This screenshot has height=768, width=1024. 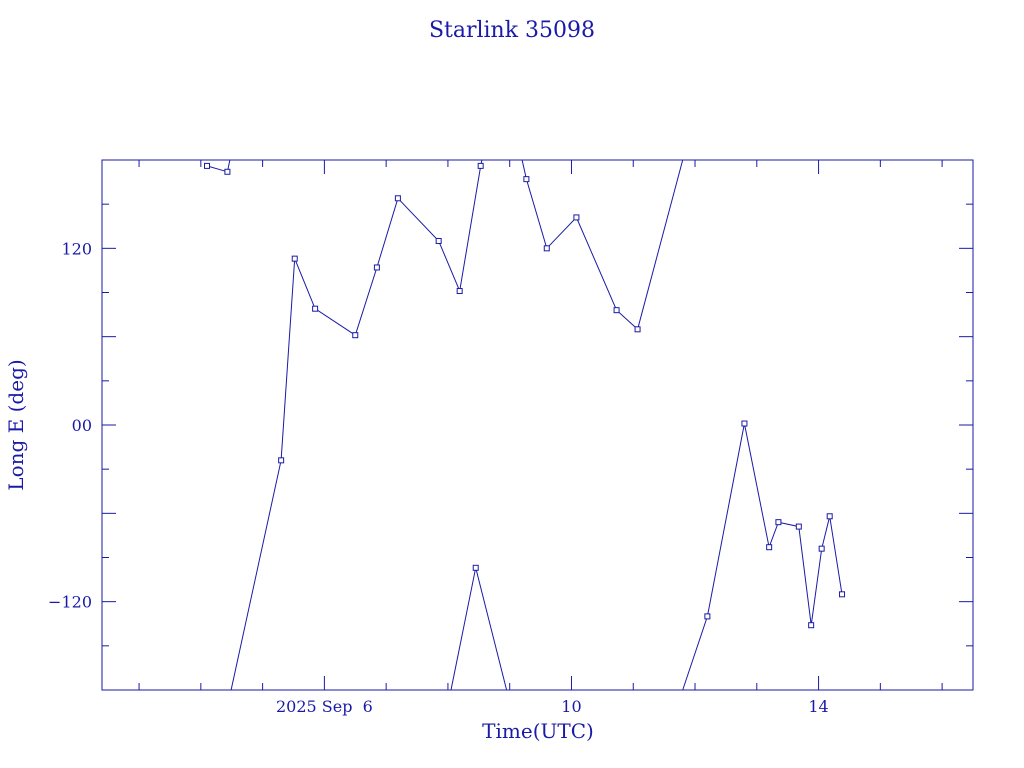 I want to click on x-tick-label: 2025 Sep 6, so click(x=324, y=706).